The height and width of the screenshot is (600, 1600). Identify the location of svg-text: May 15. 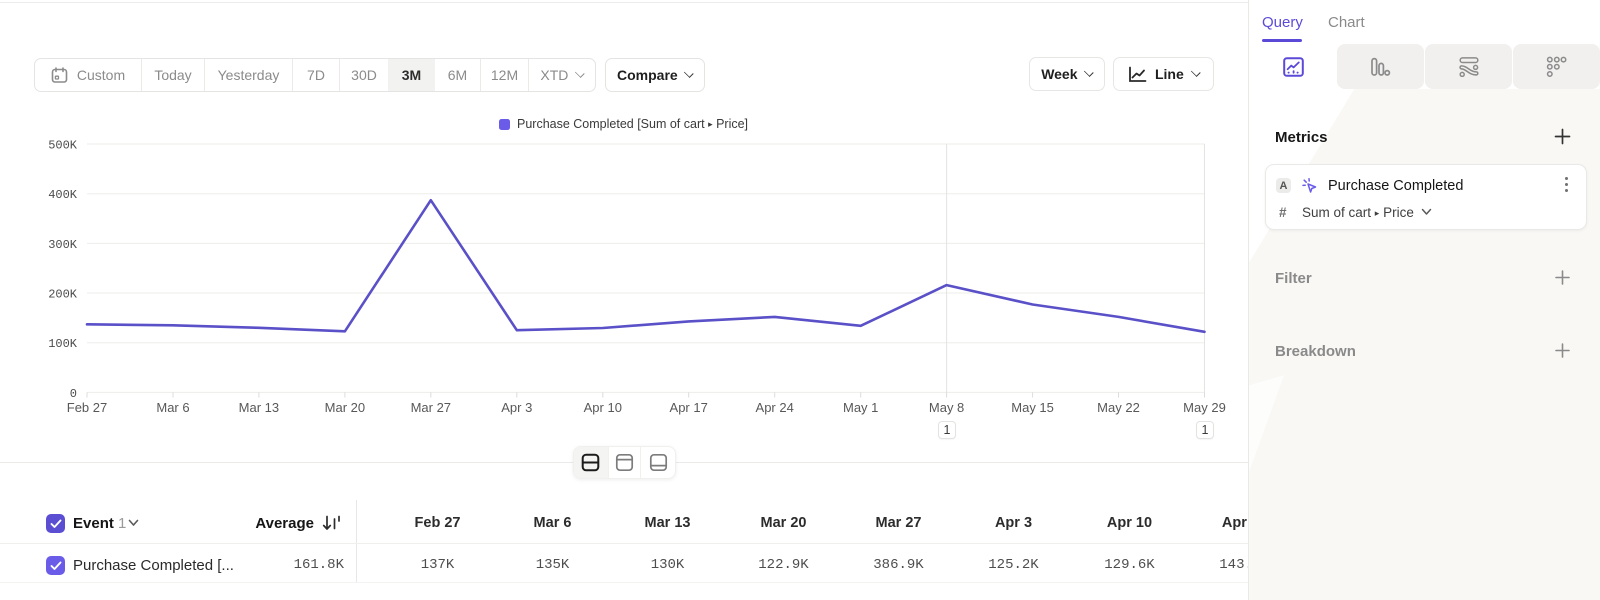
(1032, 407).